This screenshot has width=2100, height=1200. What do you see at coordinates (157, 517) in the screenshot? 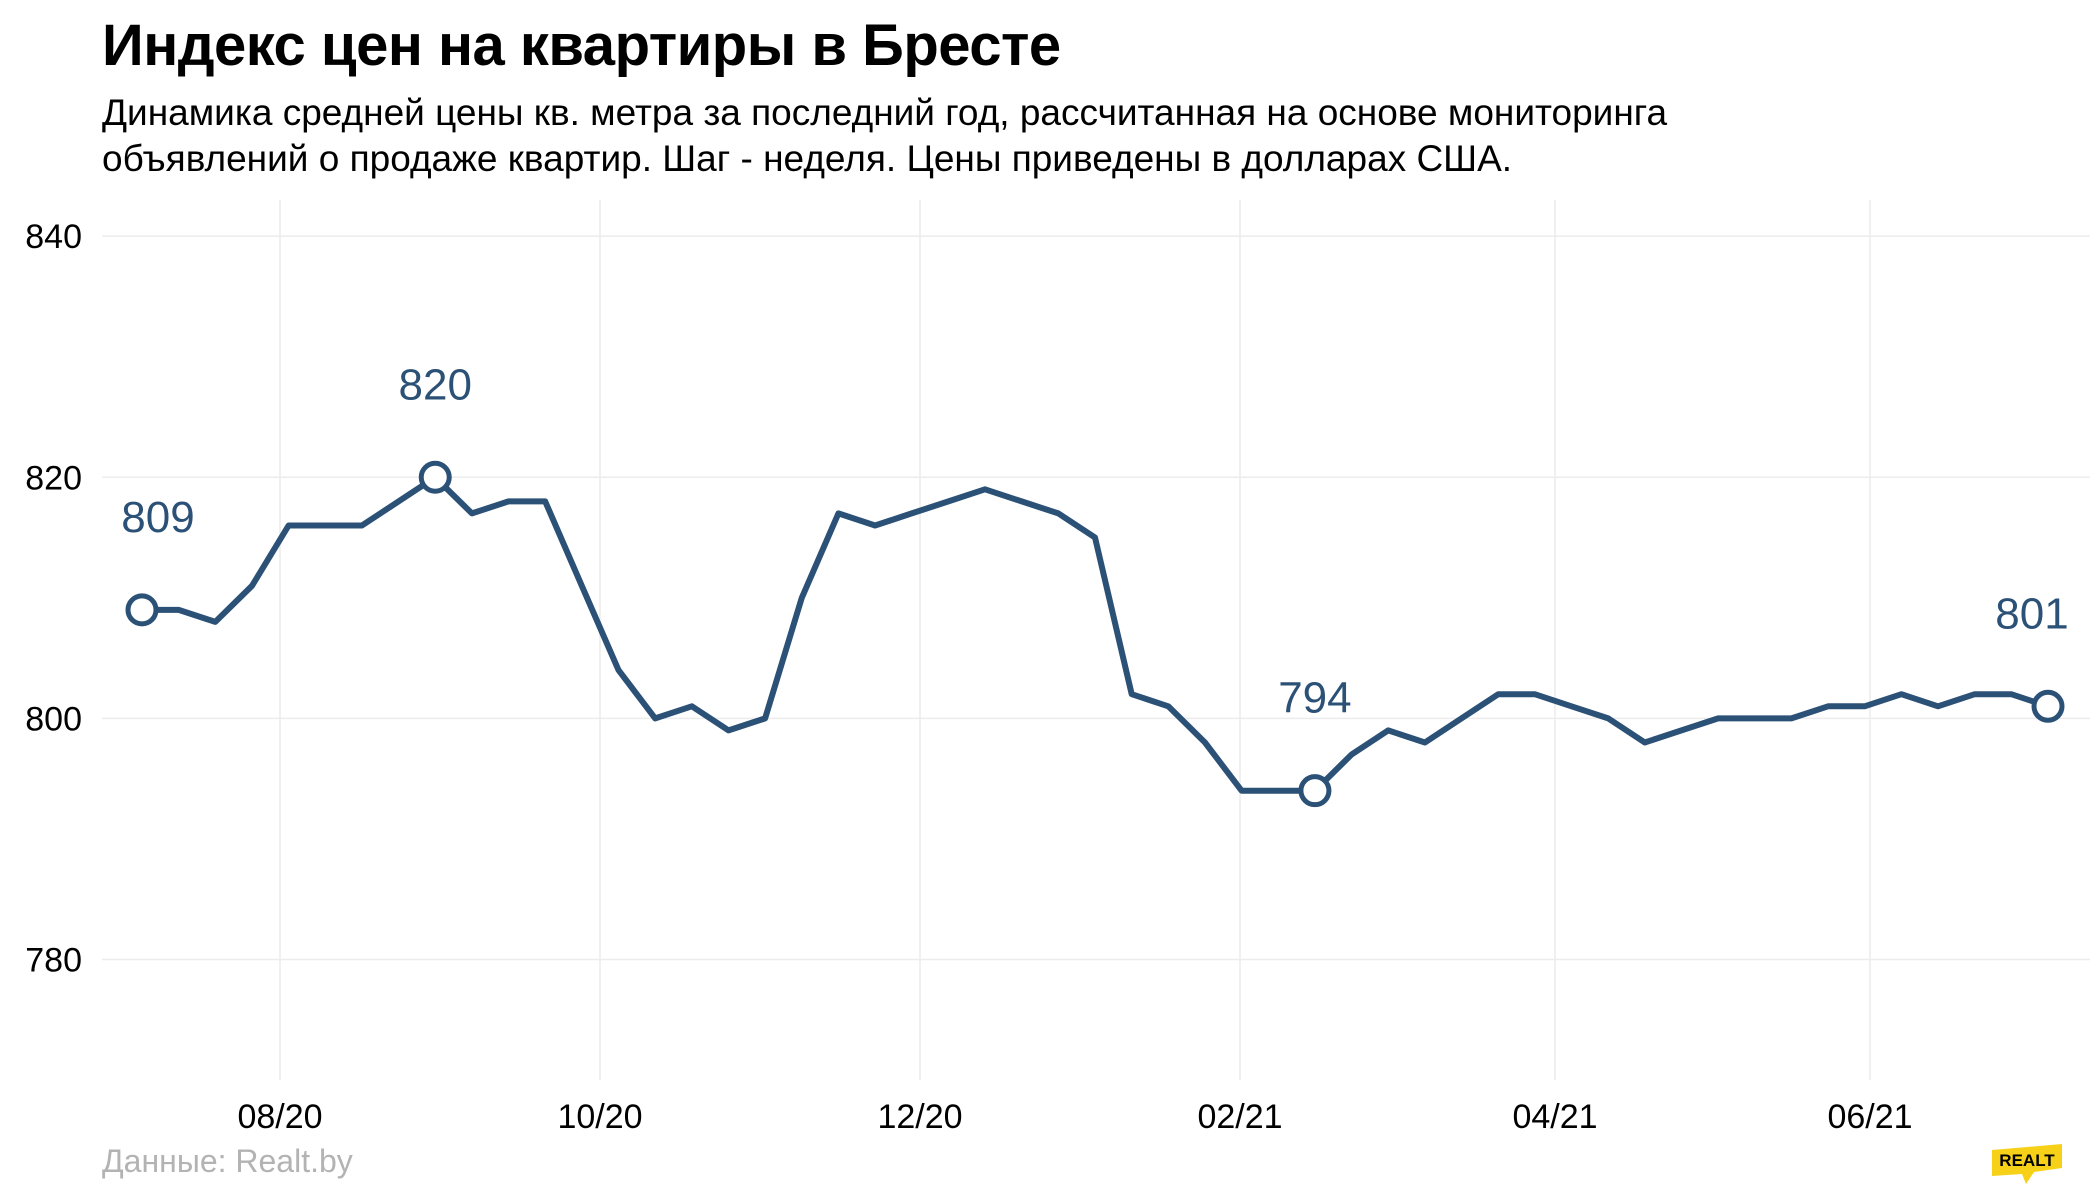
I see `value-label: 809` at bounding box center [157, 517].